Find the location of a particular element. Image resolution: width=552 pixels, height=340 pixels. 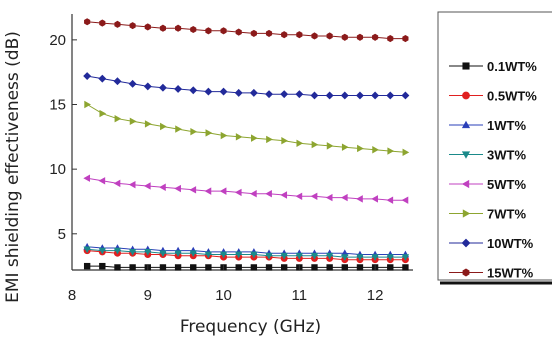

legend-item: 5WT% is located at coordinates (487, 184).